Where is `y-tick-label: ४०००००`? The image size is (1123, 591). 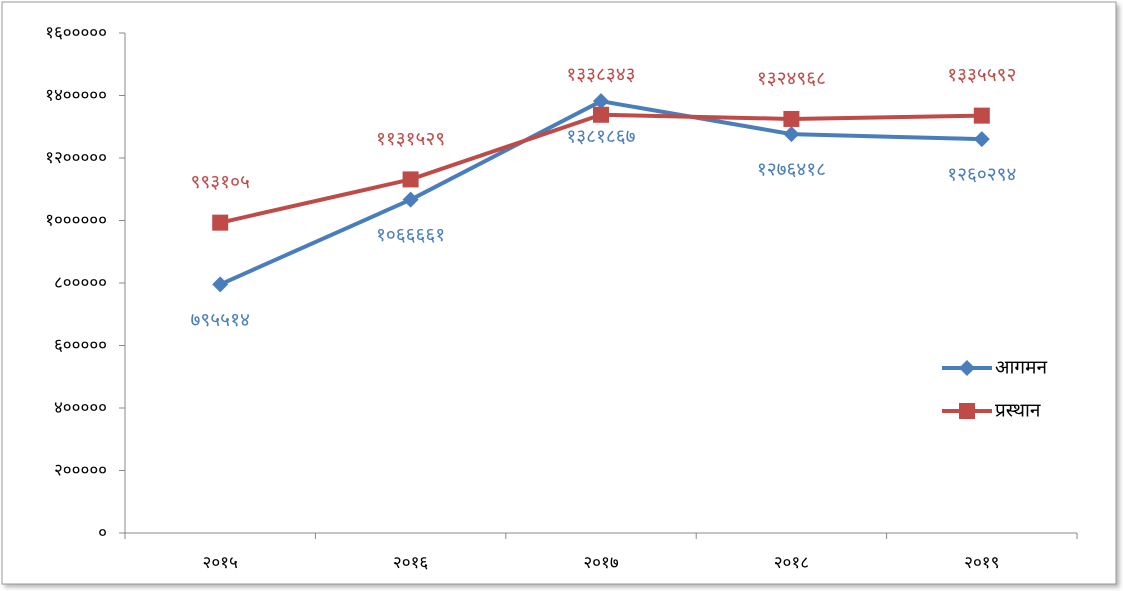
y-tick-label: ४००००० is located at coordinates (80, 408).